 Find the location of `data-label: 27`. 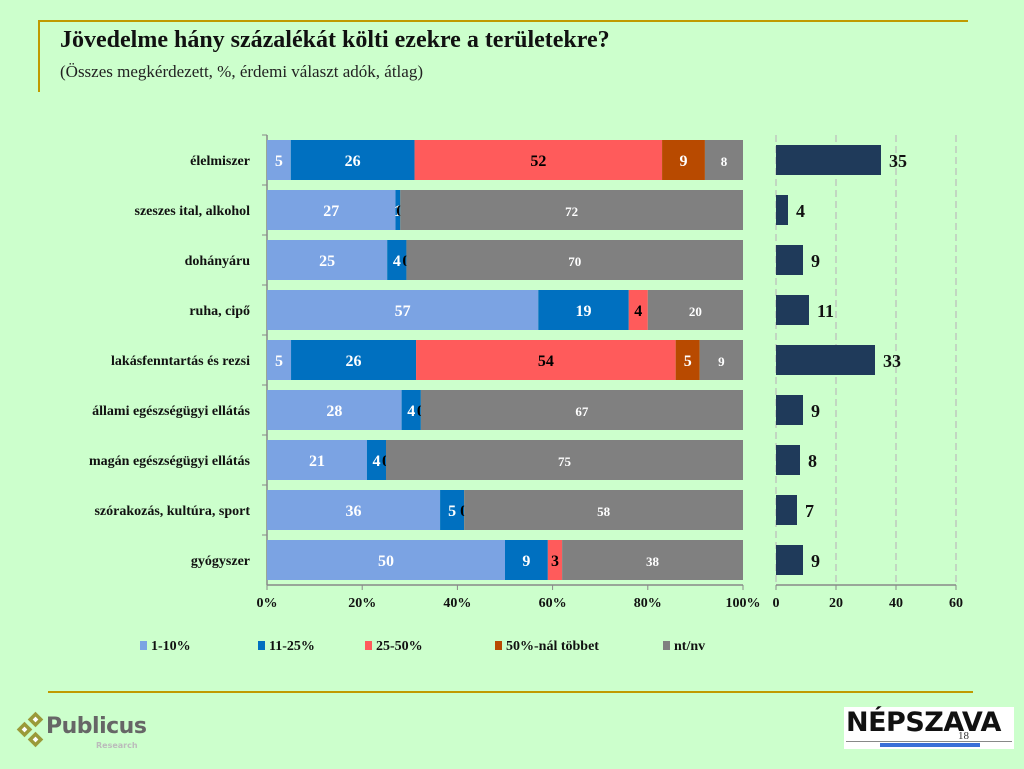

data-label: 27 is located at coordinates (331, 211).